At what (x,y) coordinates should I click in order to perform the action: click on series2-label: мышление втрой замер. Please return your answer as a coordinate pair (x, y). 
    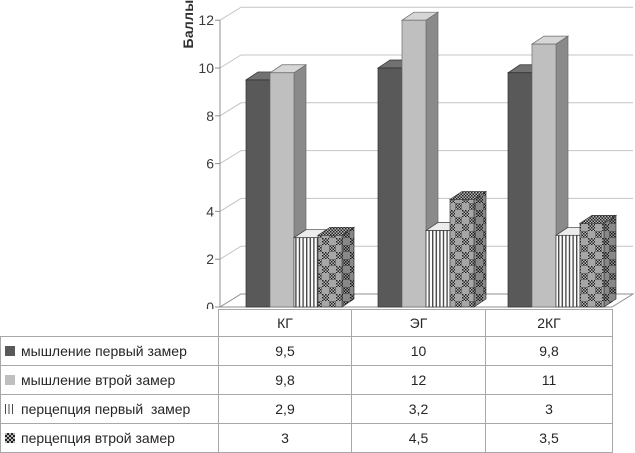
    Looking at the image, I should click on (98, 380).